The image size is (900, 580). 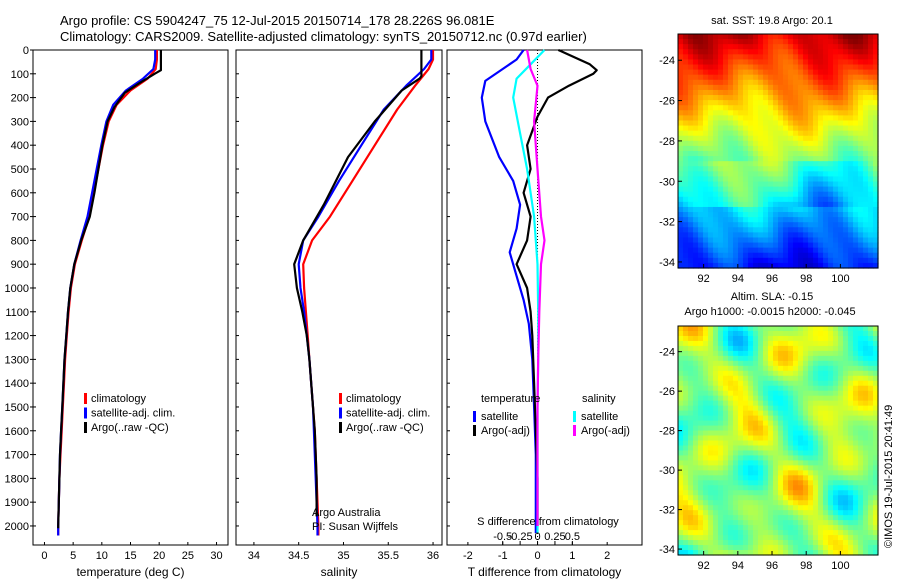 I want to click on map-x-tick-label: 94, so click(x=738, y=566).